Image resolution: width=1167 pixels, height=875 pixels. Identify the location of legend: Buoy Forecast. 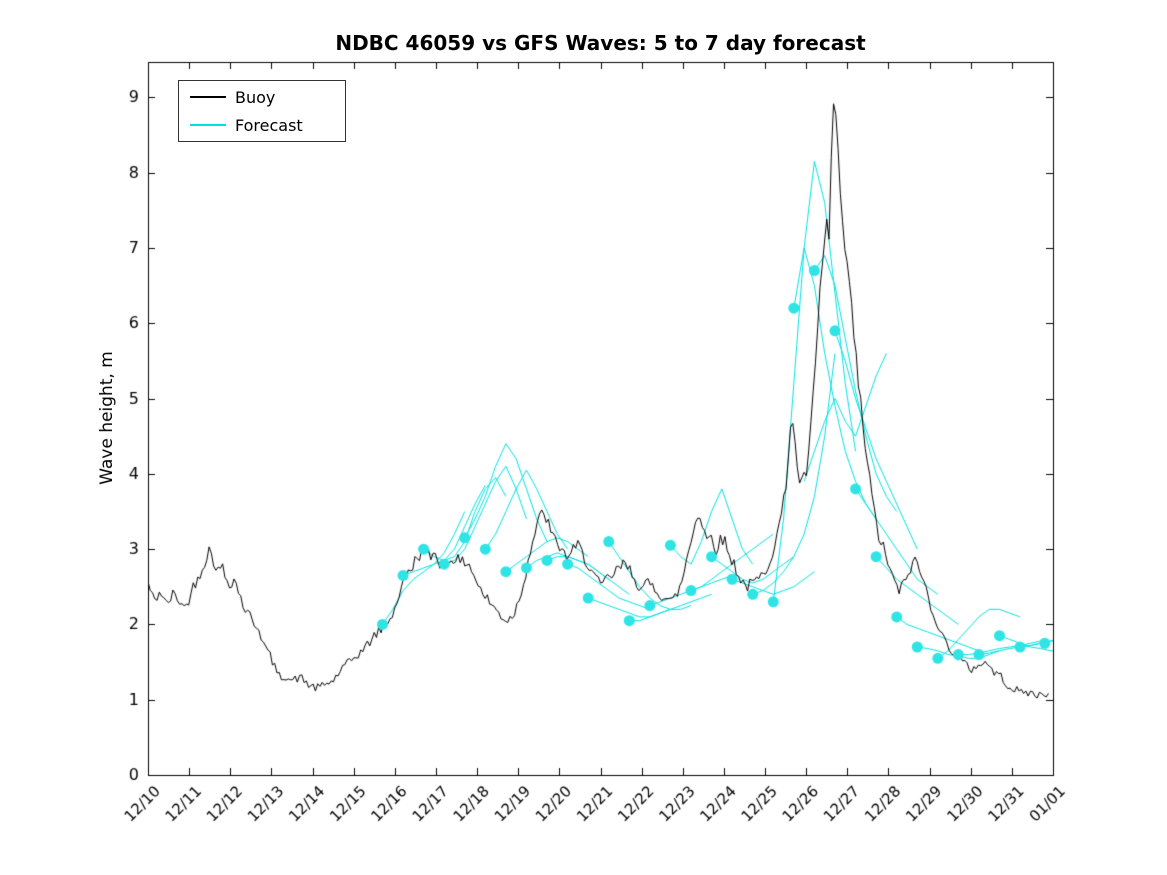
(262, 111).